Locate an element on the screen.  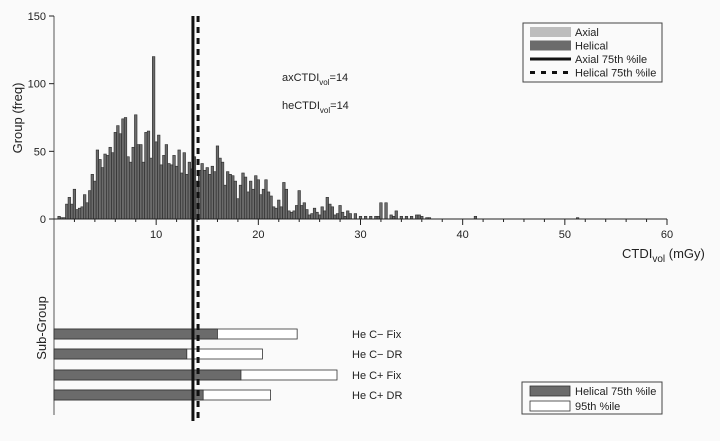
legend-label: 95th %ile is located at coordinates (597, 407).